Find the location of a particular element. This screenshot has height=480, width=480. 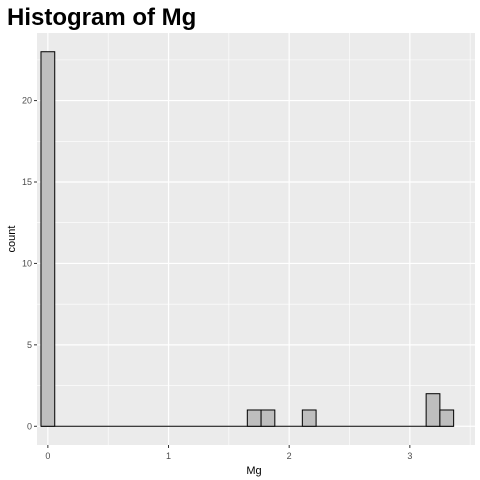

x-axis-ticks: 0 1 2 3 is located at coordinates (228, 453).